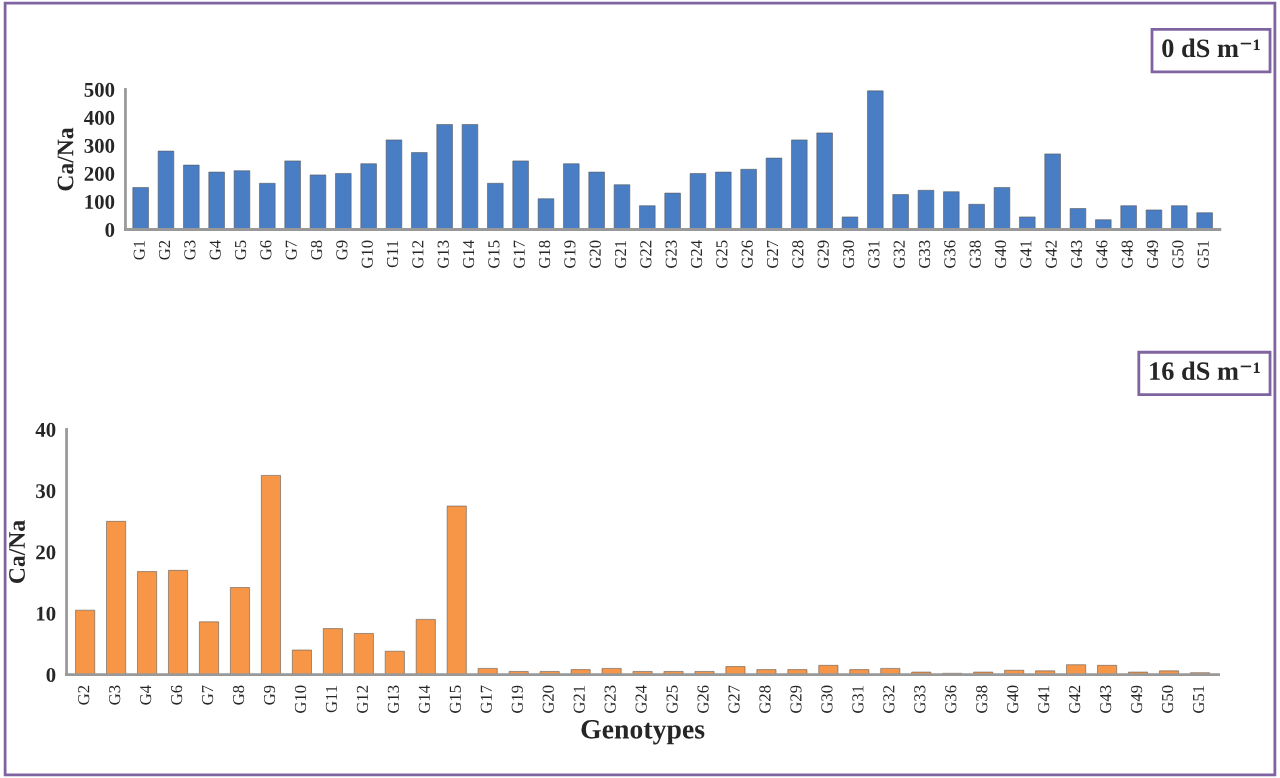 The height and width of the screenshot is (778, 1280). Describe the element at coordinates (99, 117) in the screenshot. I see `y-tick-label: 400` at that location.